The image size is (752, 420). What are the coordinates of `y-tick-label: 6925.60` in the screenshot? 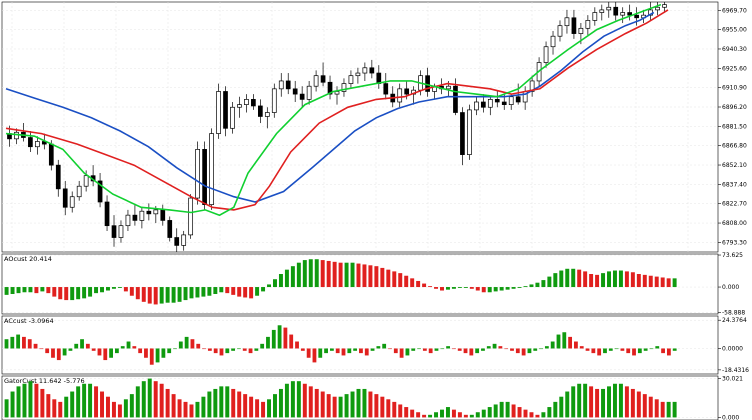 It's located at (734, 68).